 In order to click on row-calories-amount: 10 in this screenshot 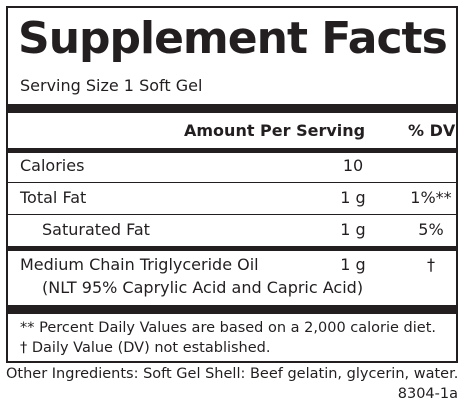, I will do `click(353, 165)`.